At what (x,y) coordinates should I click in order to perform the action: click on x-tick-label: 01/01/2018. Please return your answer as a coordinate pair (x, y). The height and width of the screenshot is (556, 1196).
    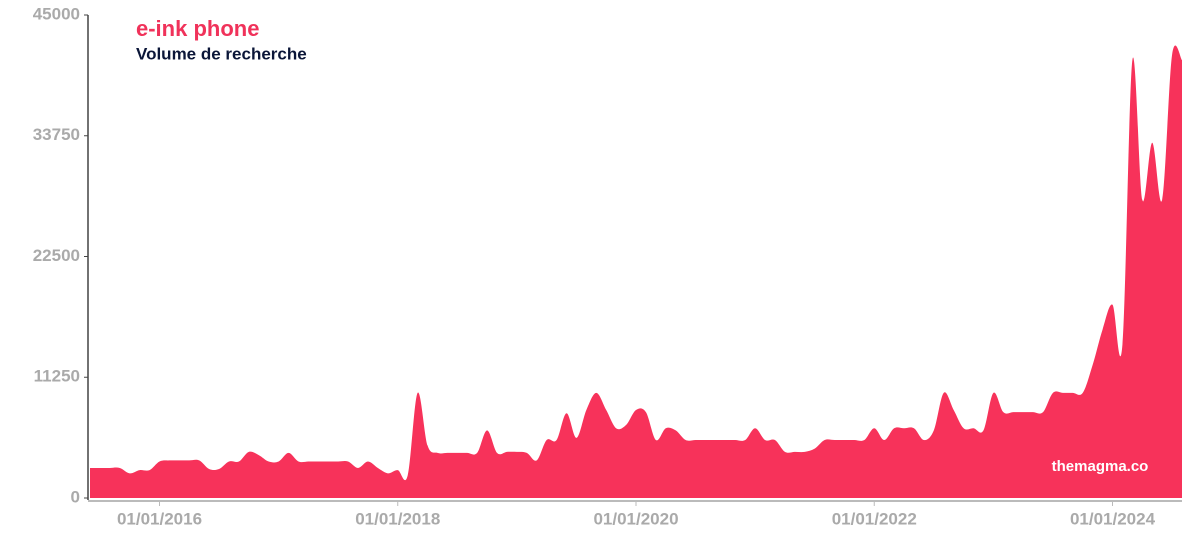
    Looking at the image, I should click on (397, 518).